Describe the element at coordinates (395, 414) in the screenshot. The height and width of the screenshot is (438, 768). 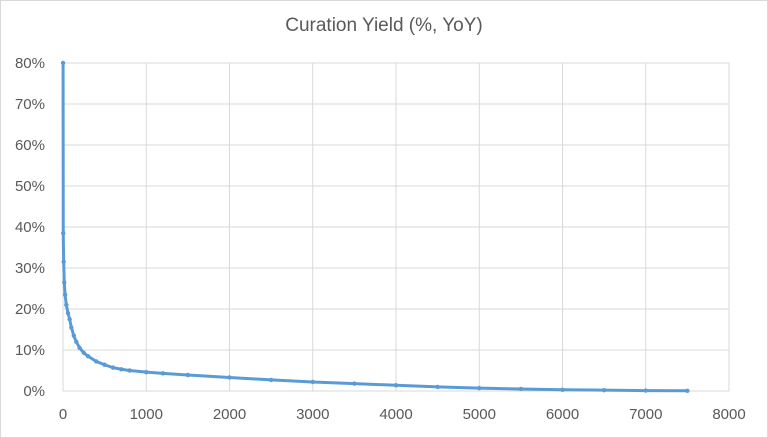
I see `x-tick-label: 4000` at that location.